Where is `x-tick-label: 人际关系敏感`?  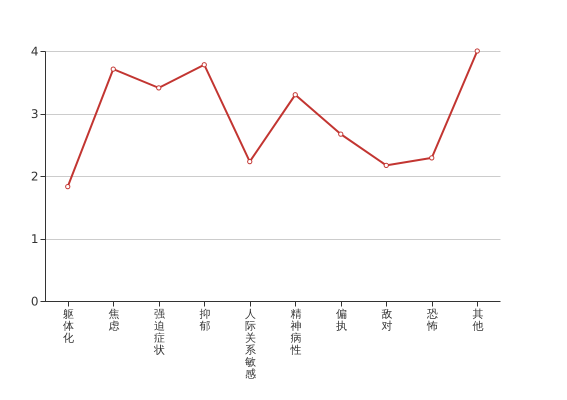
x-tick-label: 人际关系敏感 is located at coordinates (250, 344).